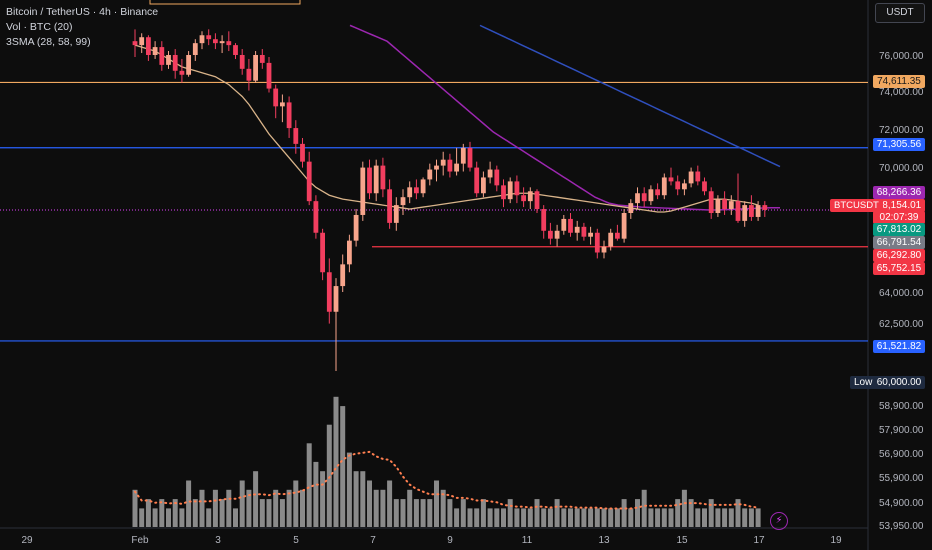 This screenshot has height=550, width=932. I want to click on time-tick: 7, so click(373, 540).